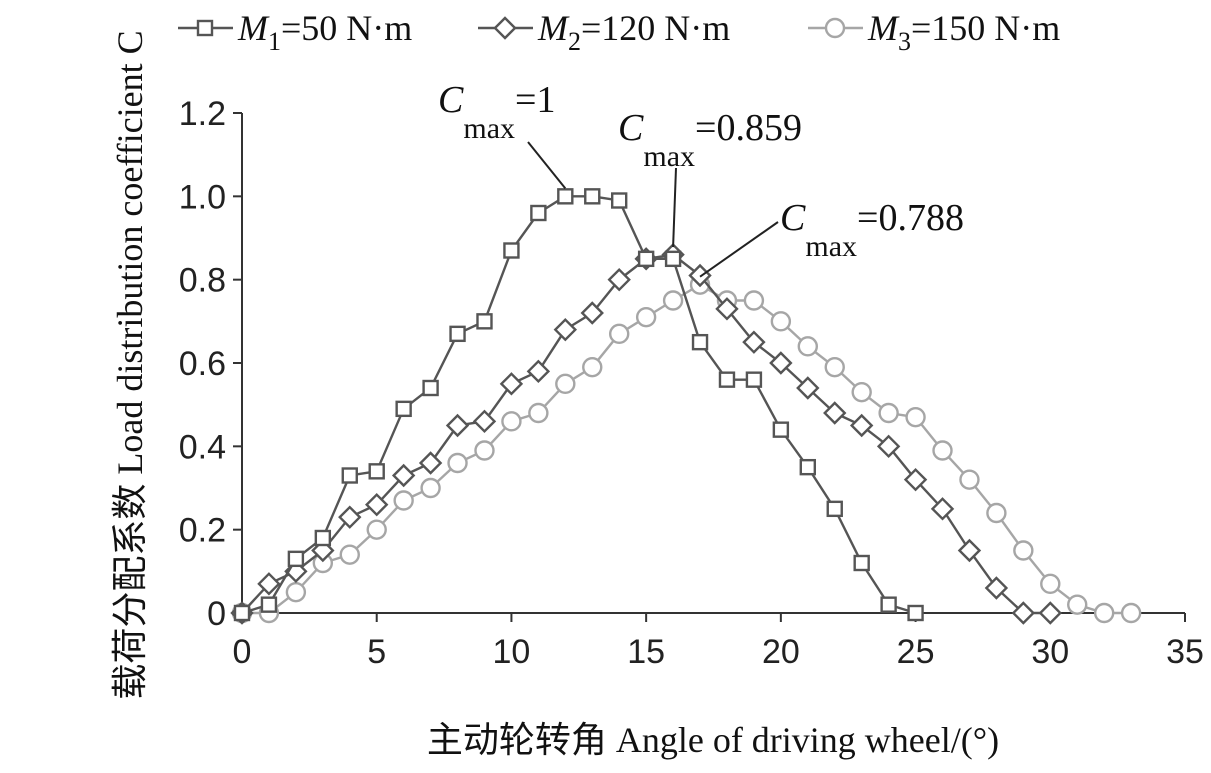 This screenshot has height=773, width=1211. What do you see at coordinates (934, 32) in the screenshot?
I see `legend-item-3: M3=150 N·m` at bounding box center [934, 32].